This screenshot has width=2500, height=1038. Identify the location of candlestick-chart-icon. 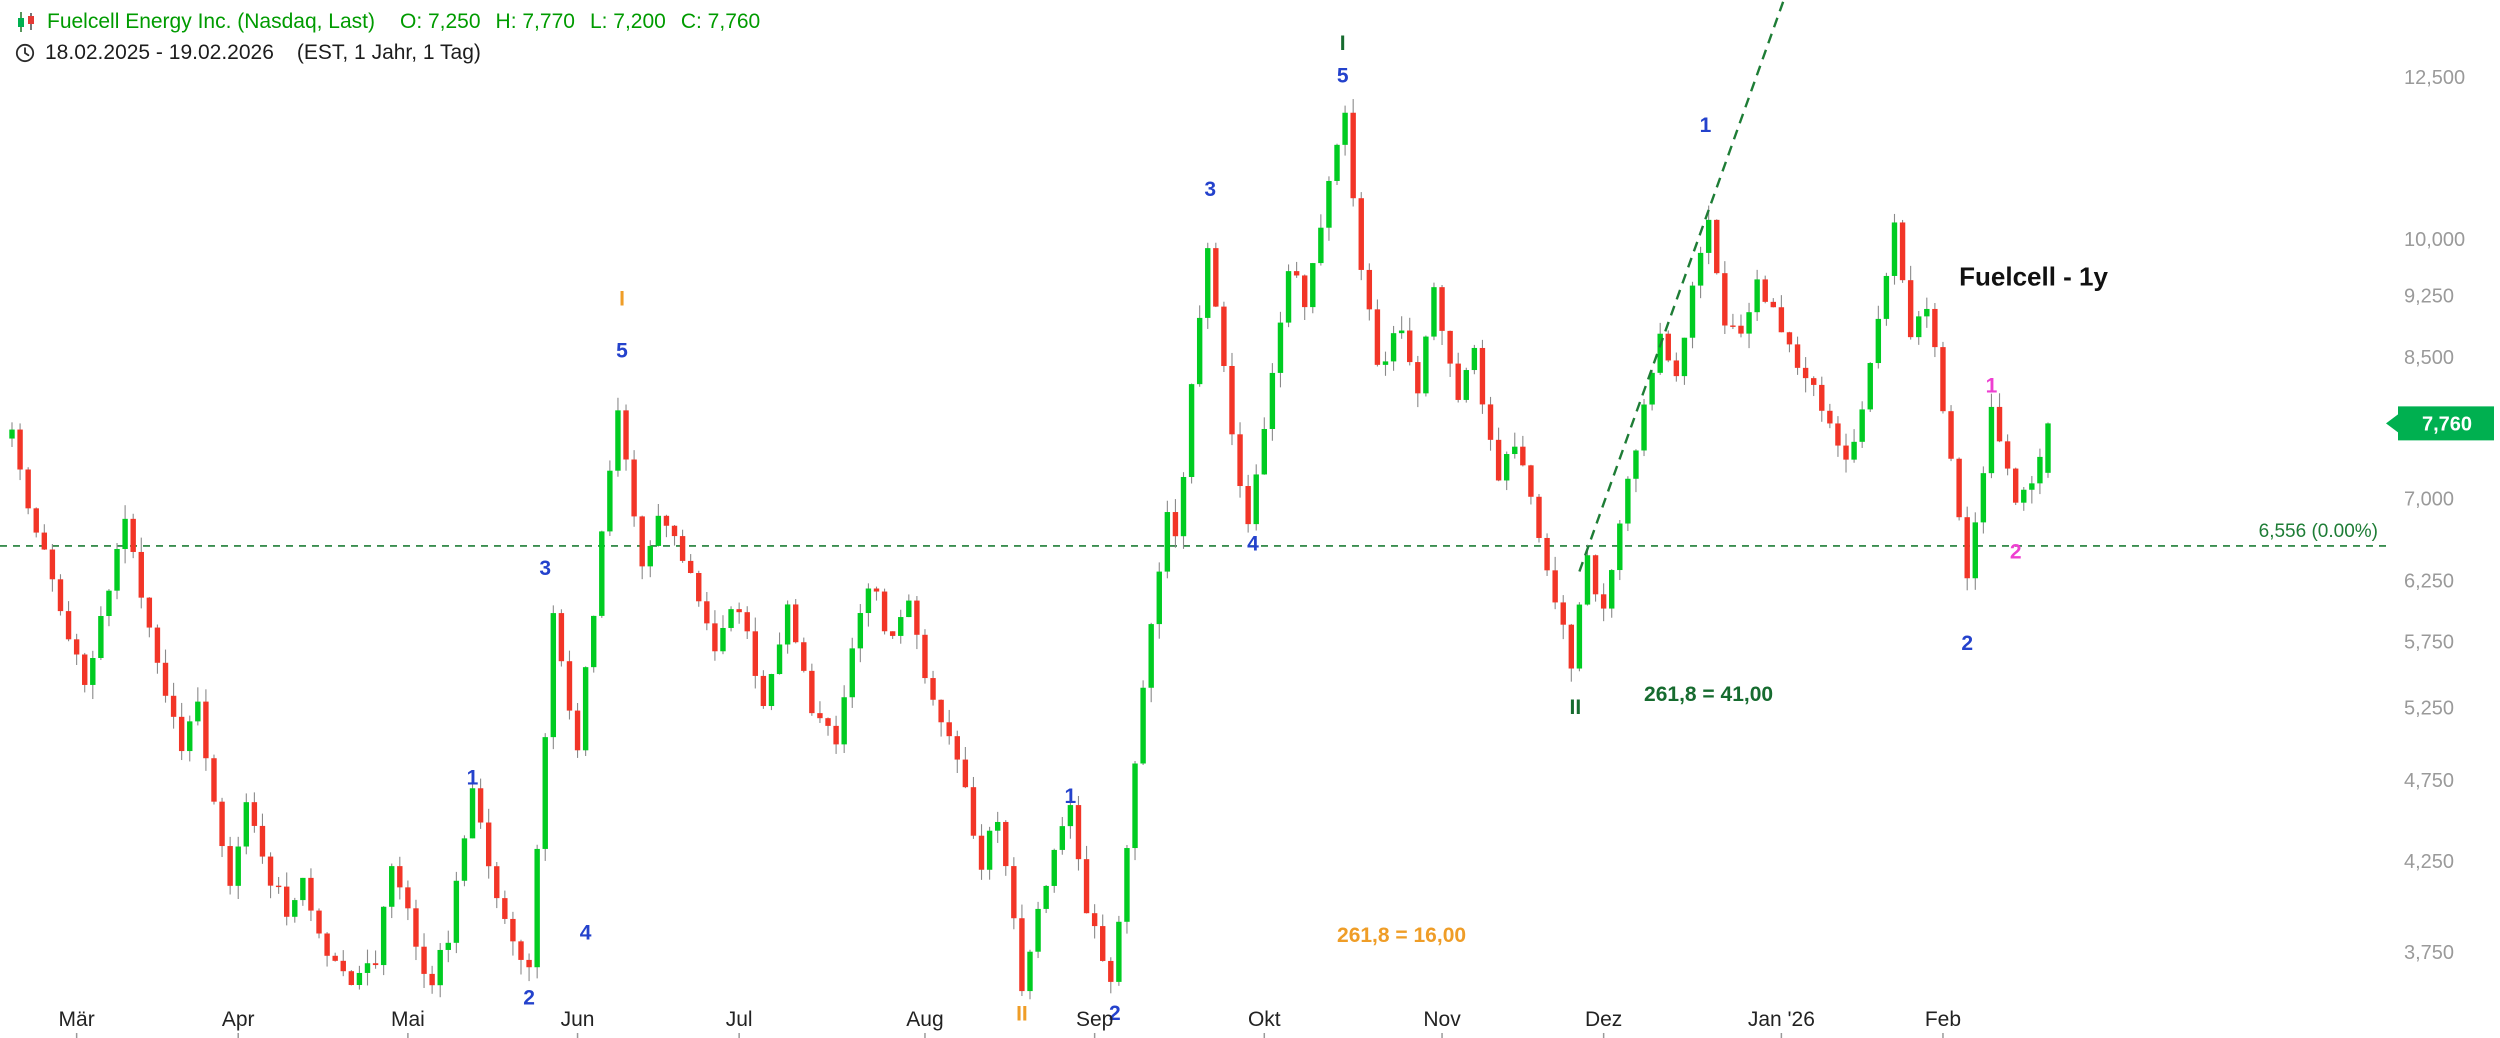
(26, 22).